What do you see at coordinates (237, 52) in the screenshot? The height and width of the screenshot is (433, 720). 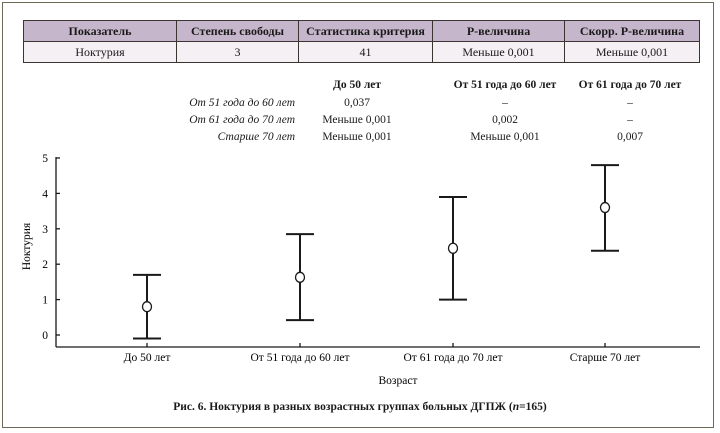 I see `table-cell: 3` at bounding box center [237, 52].